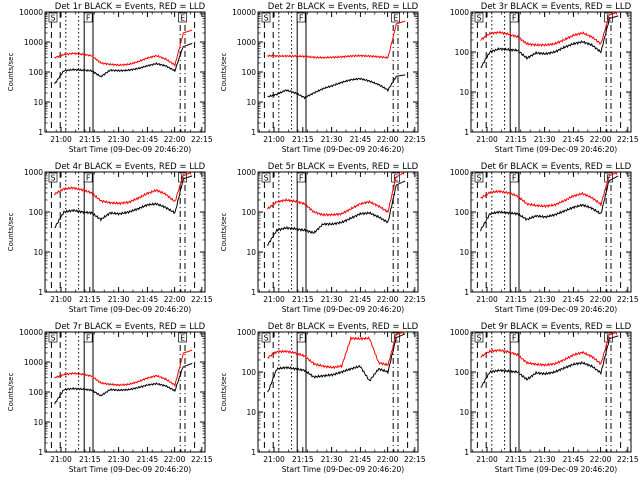 This screenshot has width=640, height=480. I want to click on chart-title: Det 5r BLACK = Events, RED = LLD, so click(343, 167).